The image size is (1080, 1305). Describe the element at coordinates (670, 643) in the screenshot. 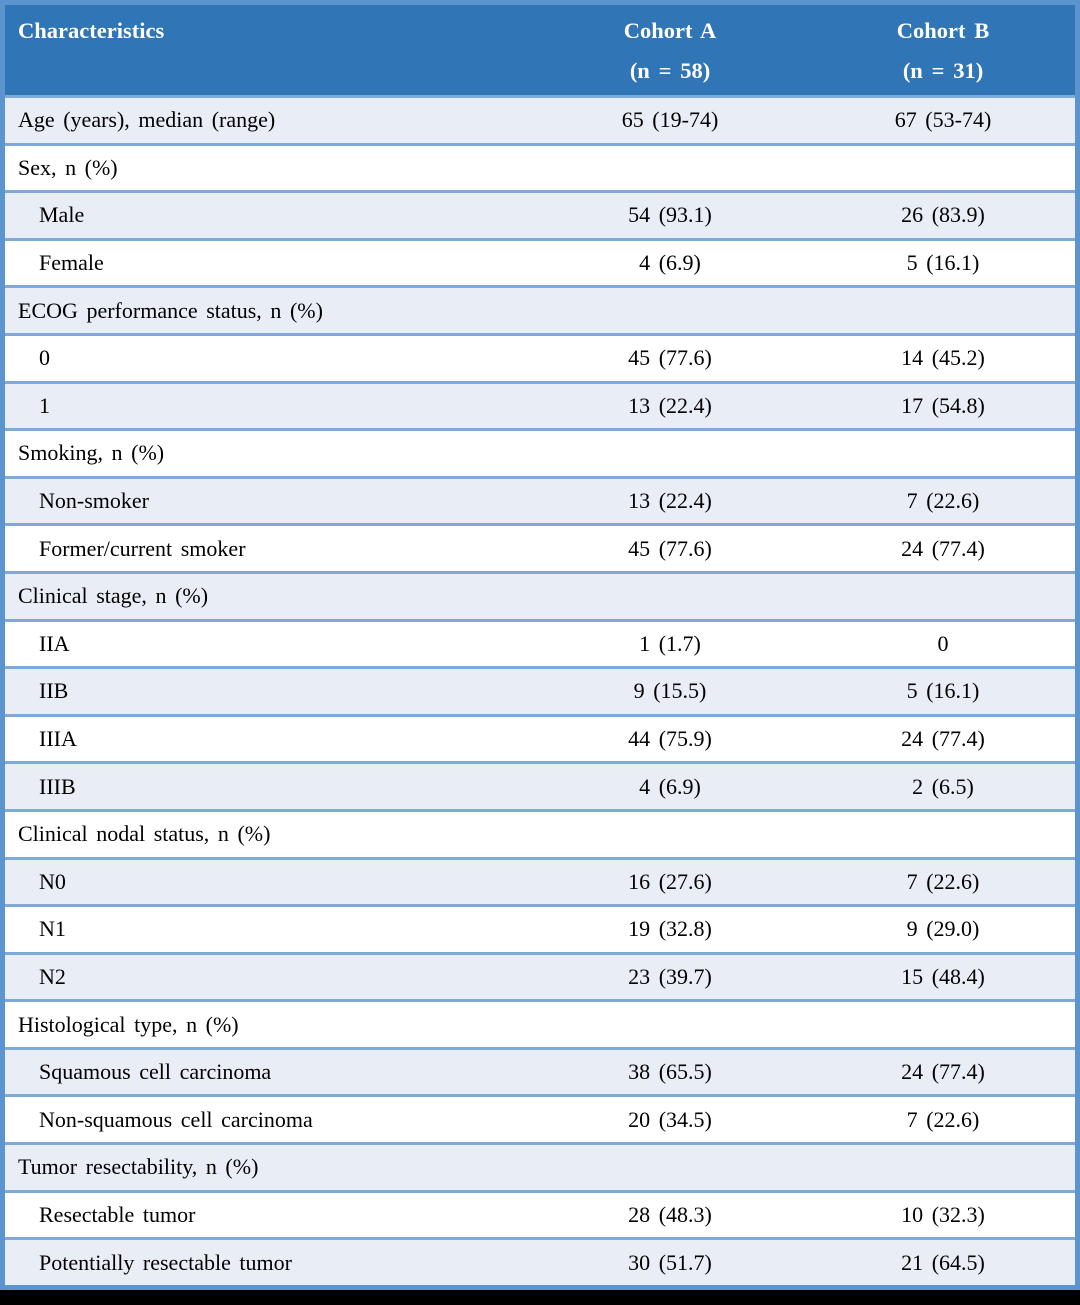

I see `cohort-a-value: 1 (1.7)` at that location.